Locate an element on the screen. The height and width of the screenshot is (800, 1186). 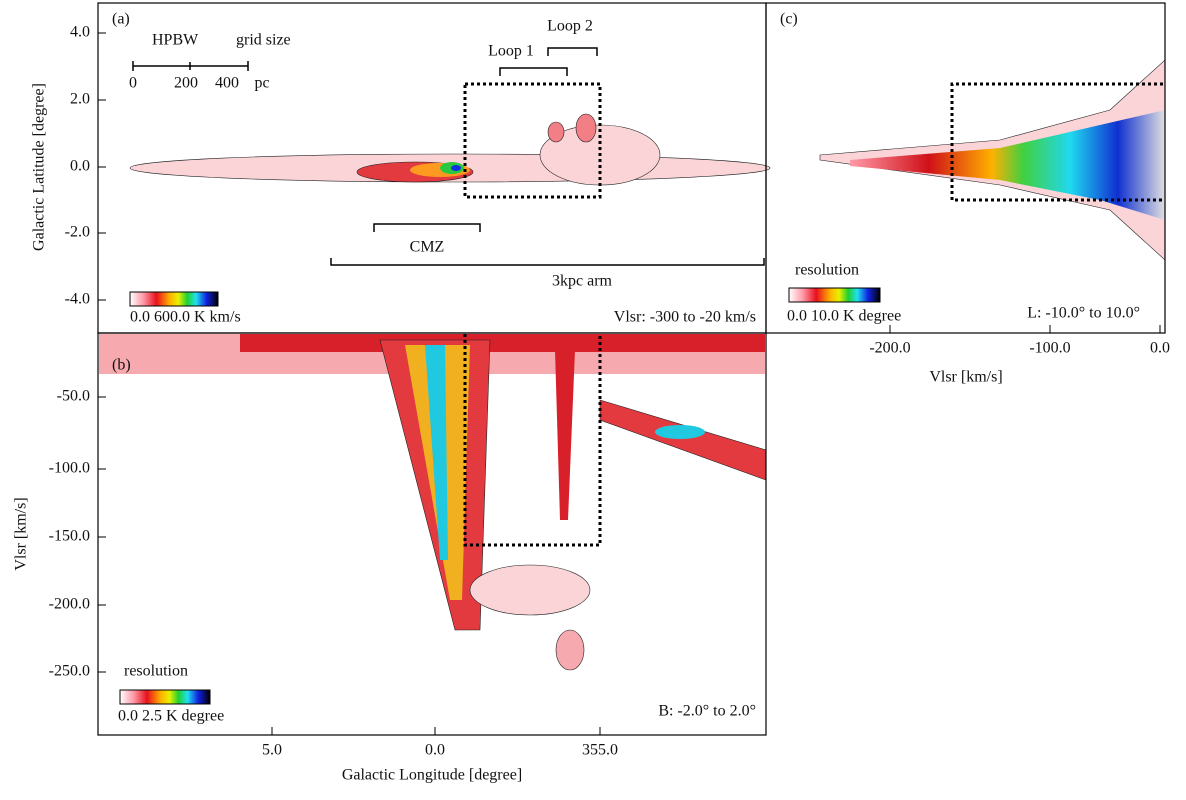
scale-label: 200 is located at coordinates (186, 83).